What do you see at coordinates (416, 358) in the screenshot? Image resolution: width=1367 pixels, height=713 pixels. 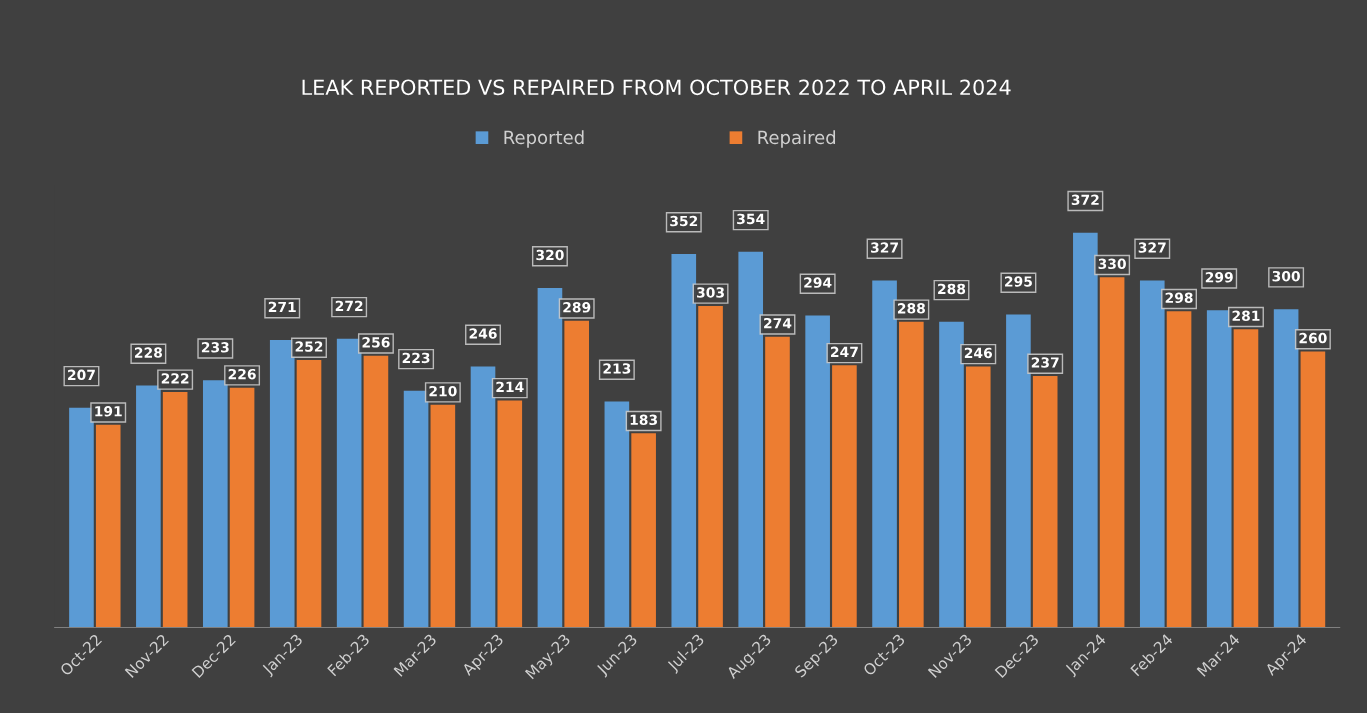 I see `data-label: 223` at bounding box center [416, 358].